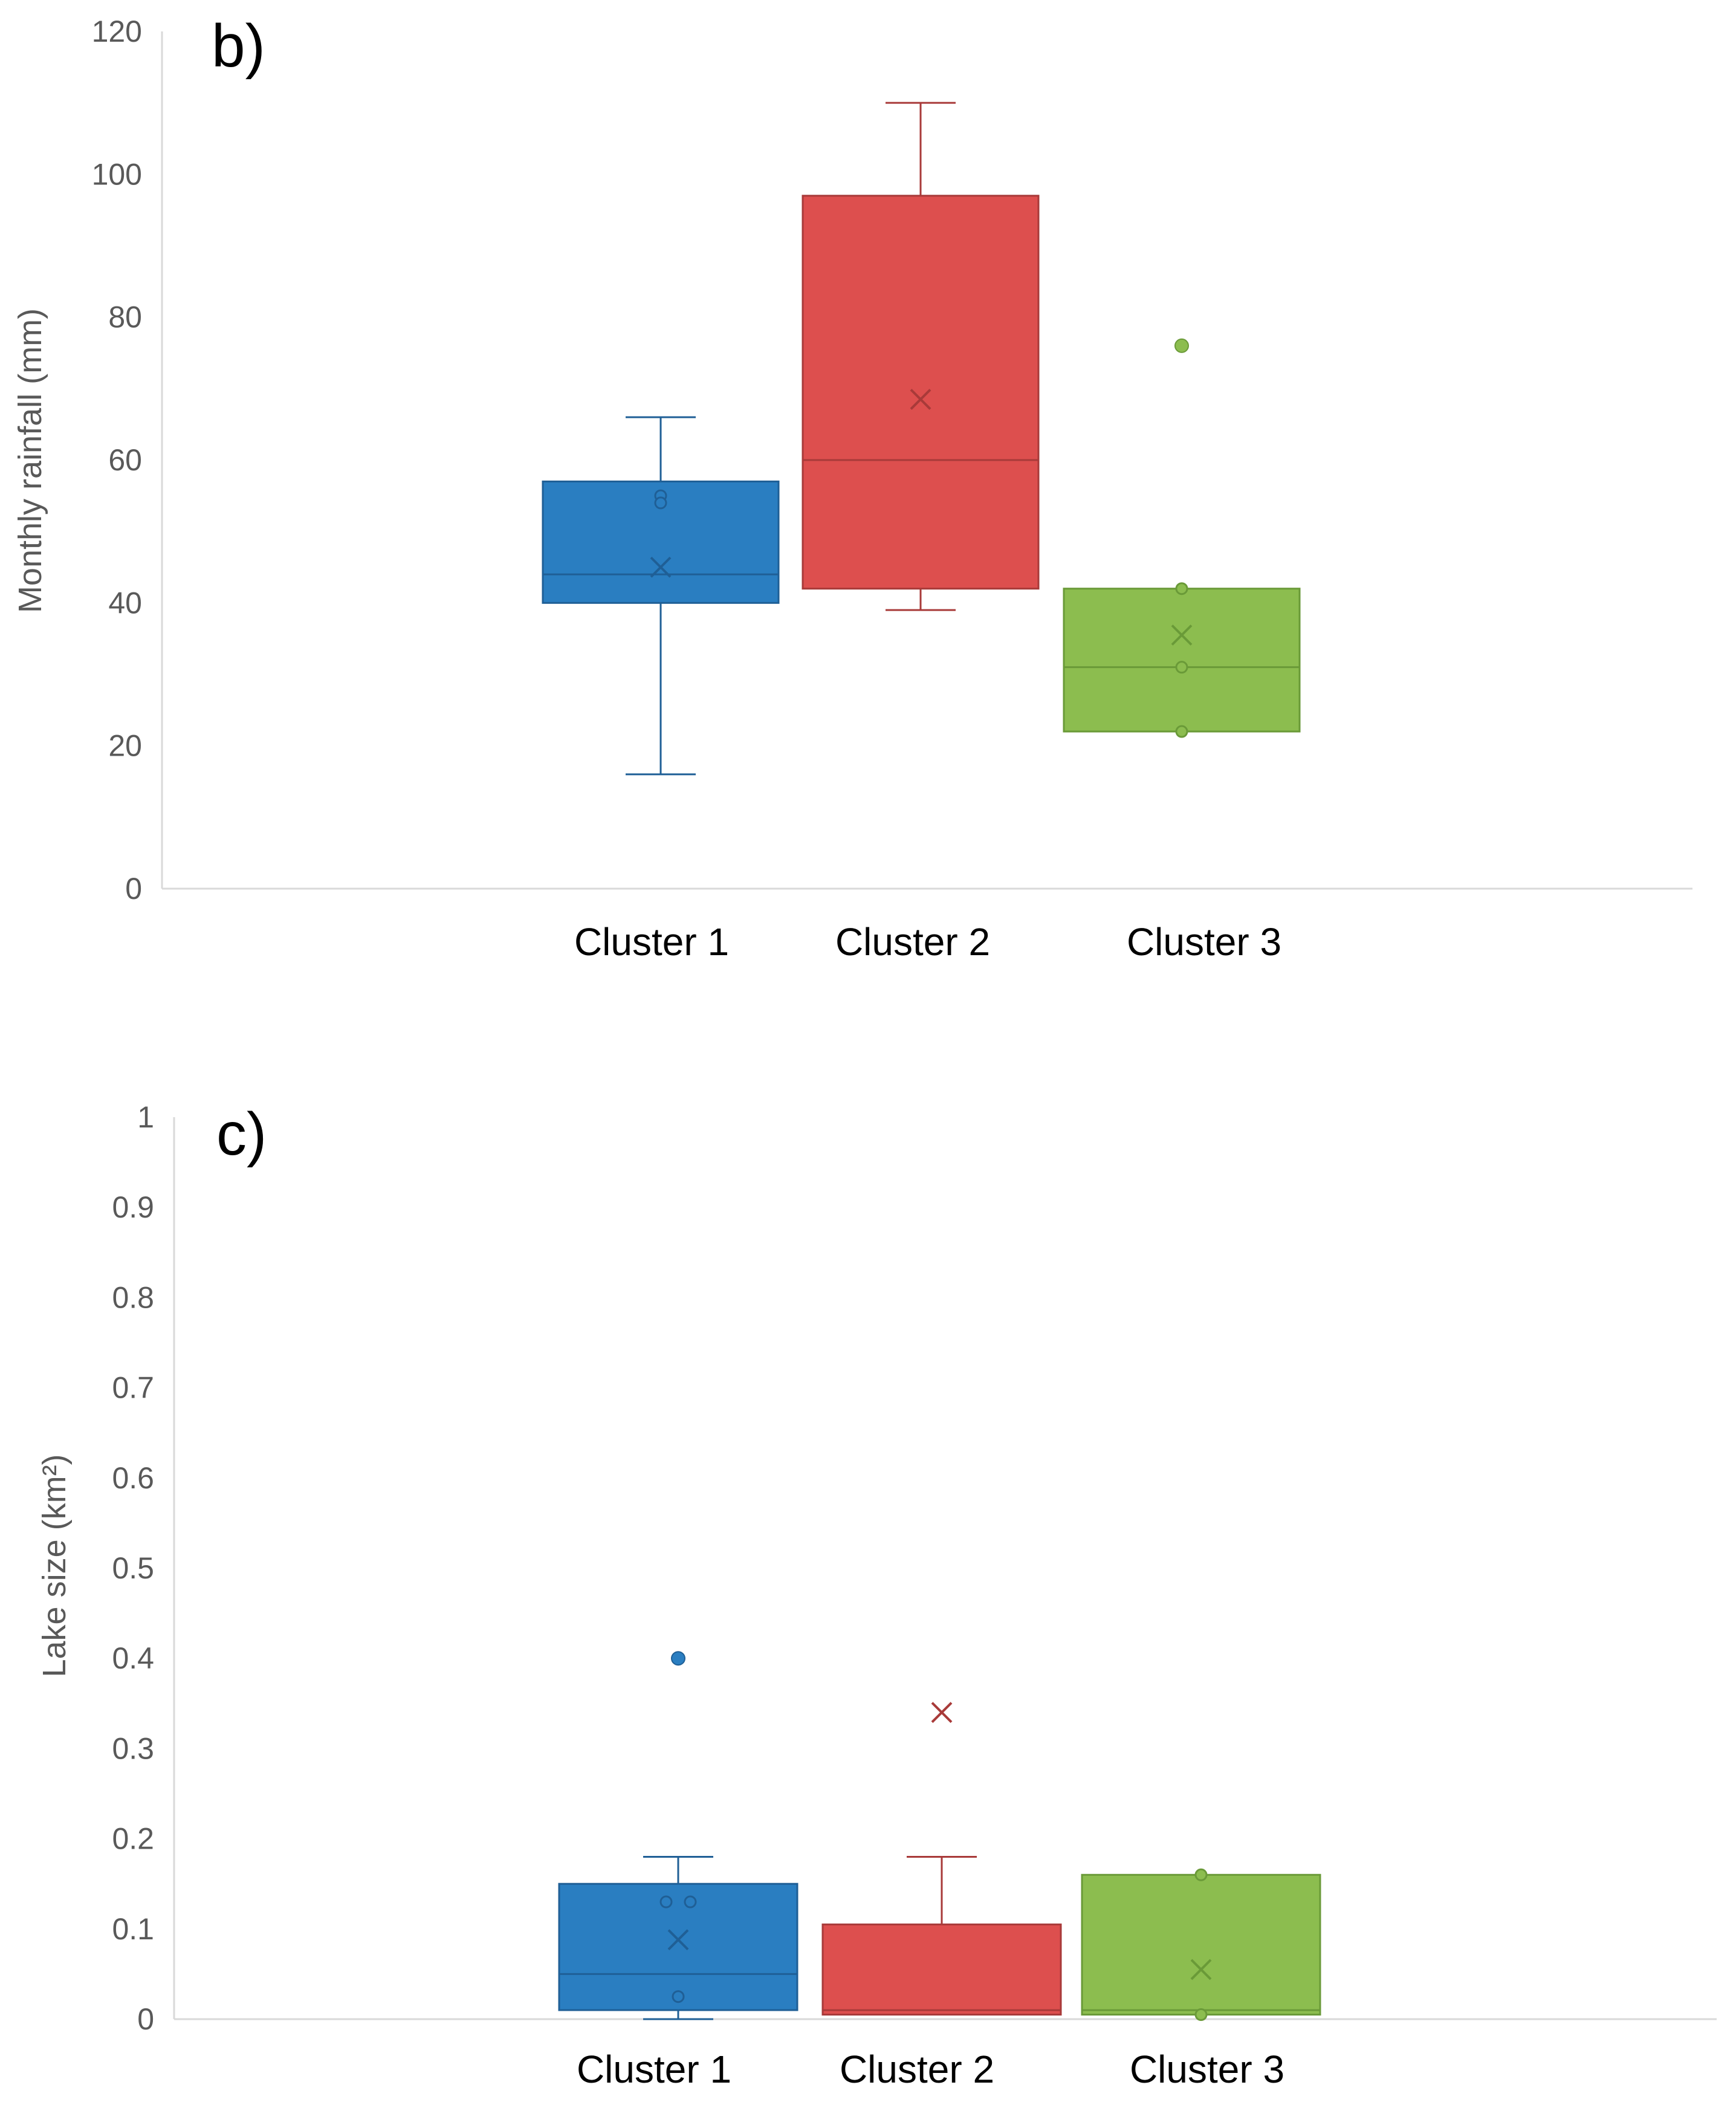 This screenshot has width=1736, height=2108. What do you see at coordinates (133, 1207) in the screenshot?
I see `y-tick-label: 0.9` at bounding box center [133, 1207].